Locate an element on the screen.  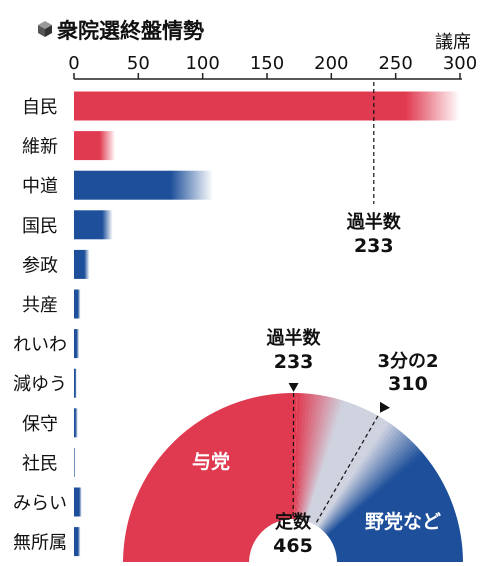
category-label-0: 自民 is located at coordinates (40, 107).